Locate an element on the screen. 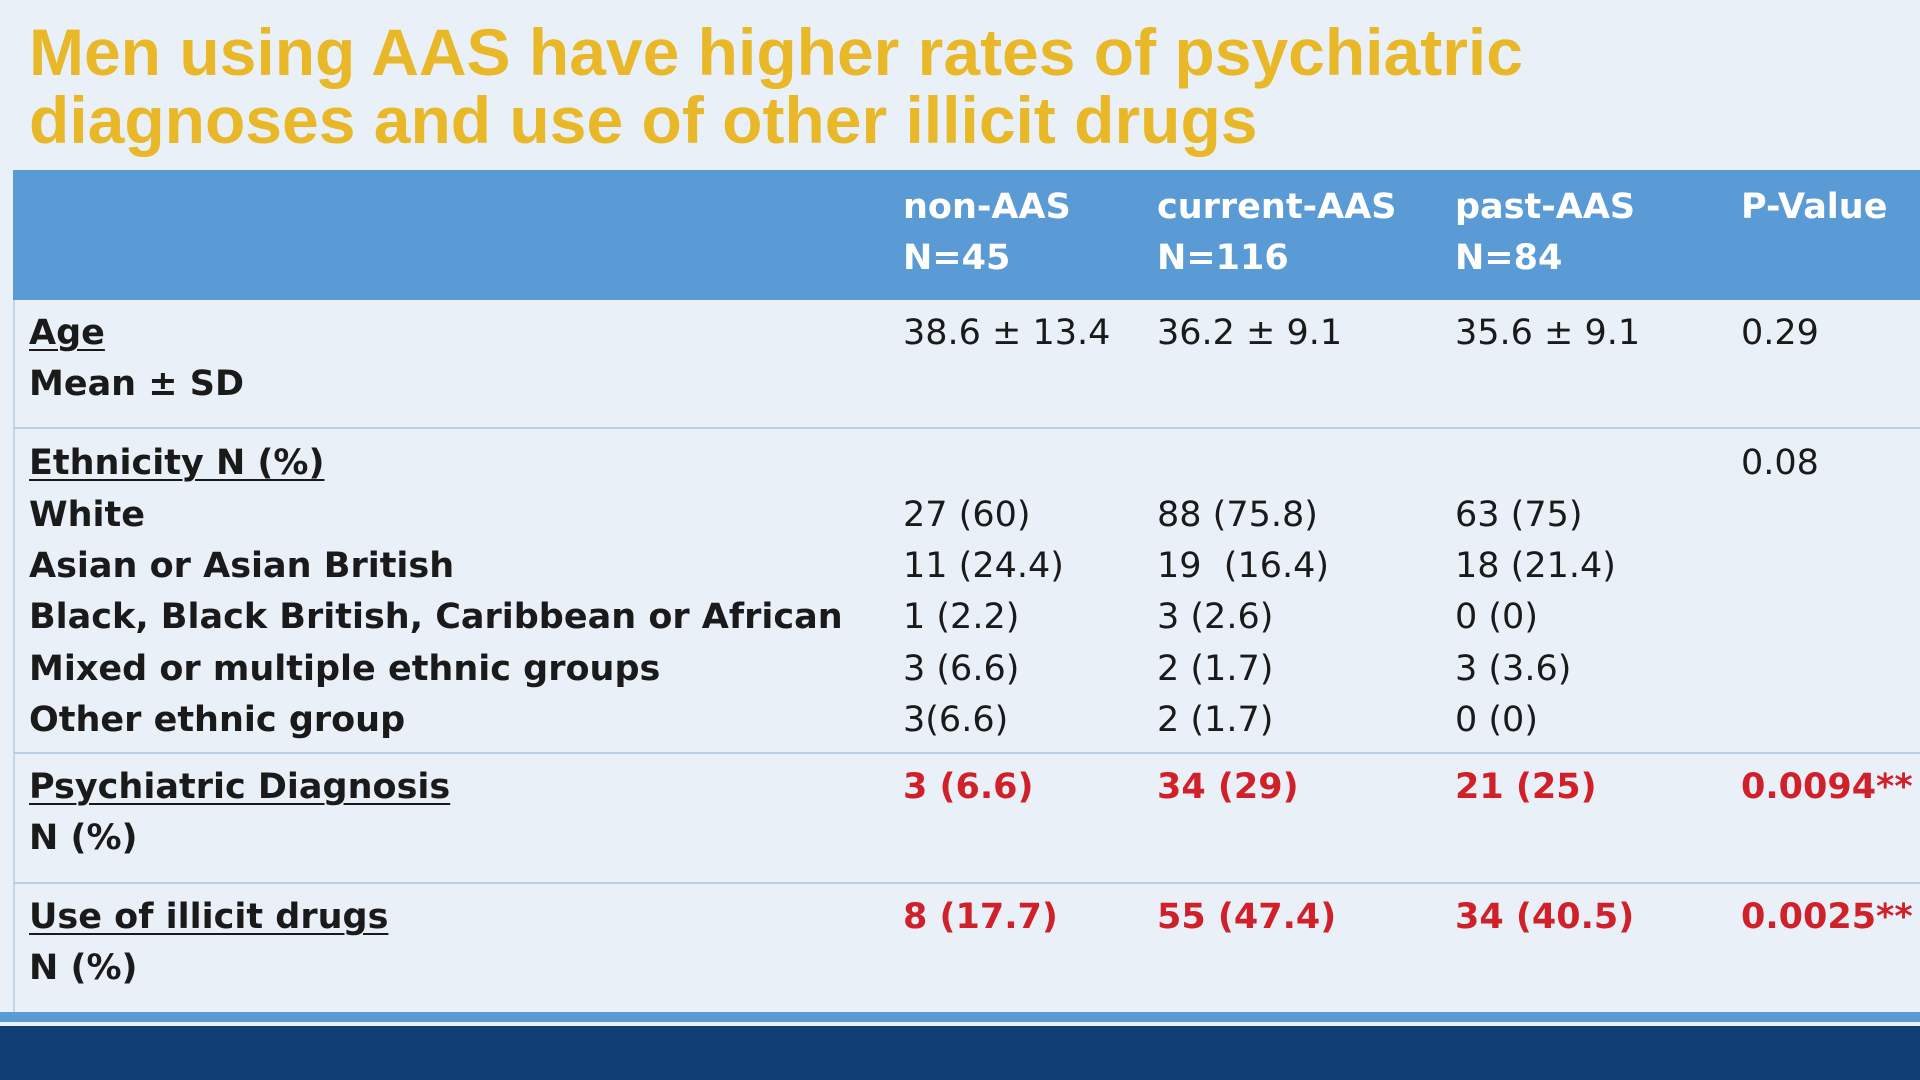 Image resolution: width=1920 pixels, height=1080 pixels. ethnicity-cell: 18 (21.4) is located at coordinates (1535, 566).